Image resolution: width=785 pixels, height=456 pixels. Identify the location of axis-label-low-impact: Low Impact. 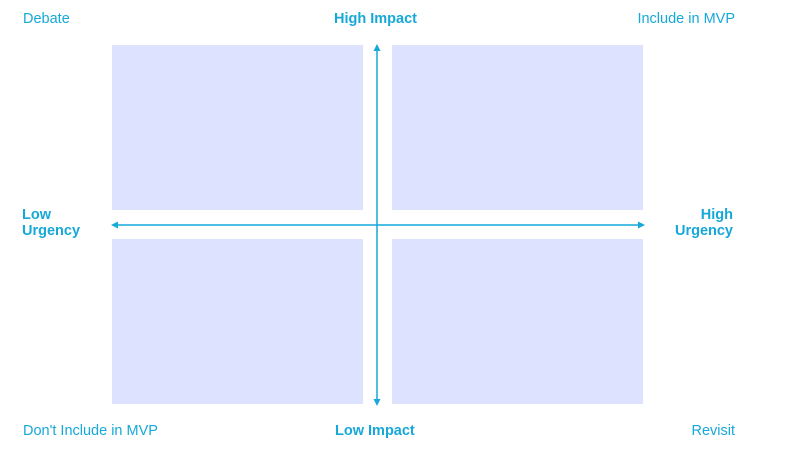
(375, 431).